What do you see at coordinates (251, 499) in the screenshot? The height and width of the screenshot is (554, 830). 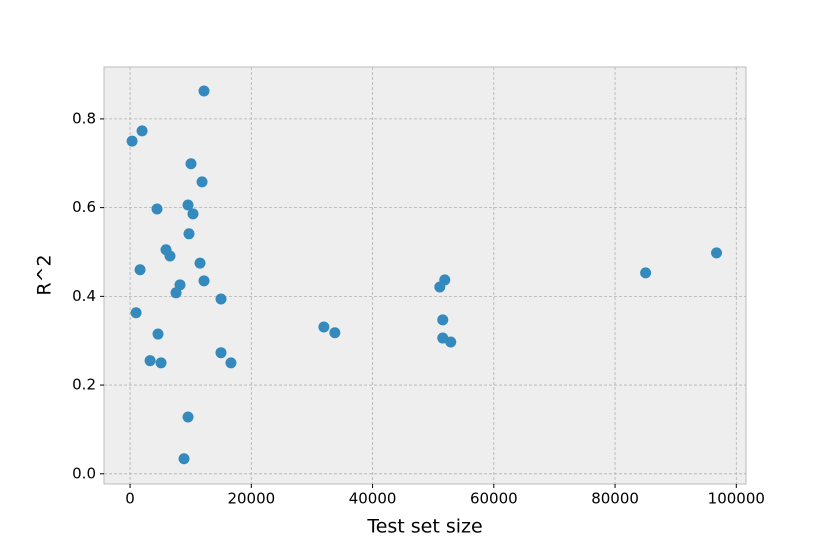 I see `x-tick-label: 20000` at bounding box center [251, 499].